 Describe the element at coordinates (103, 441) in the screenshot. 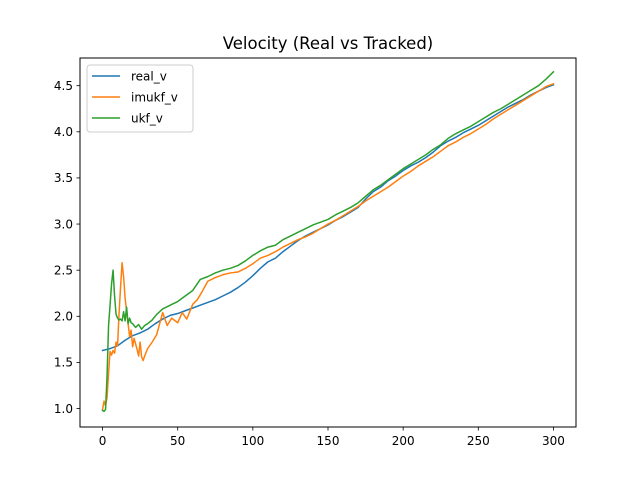

I see `x-tick-label: 0` at that location.